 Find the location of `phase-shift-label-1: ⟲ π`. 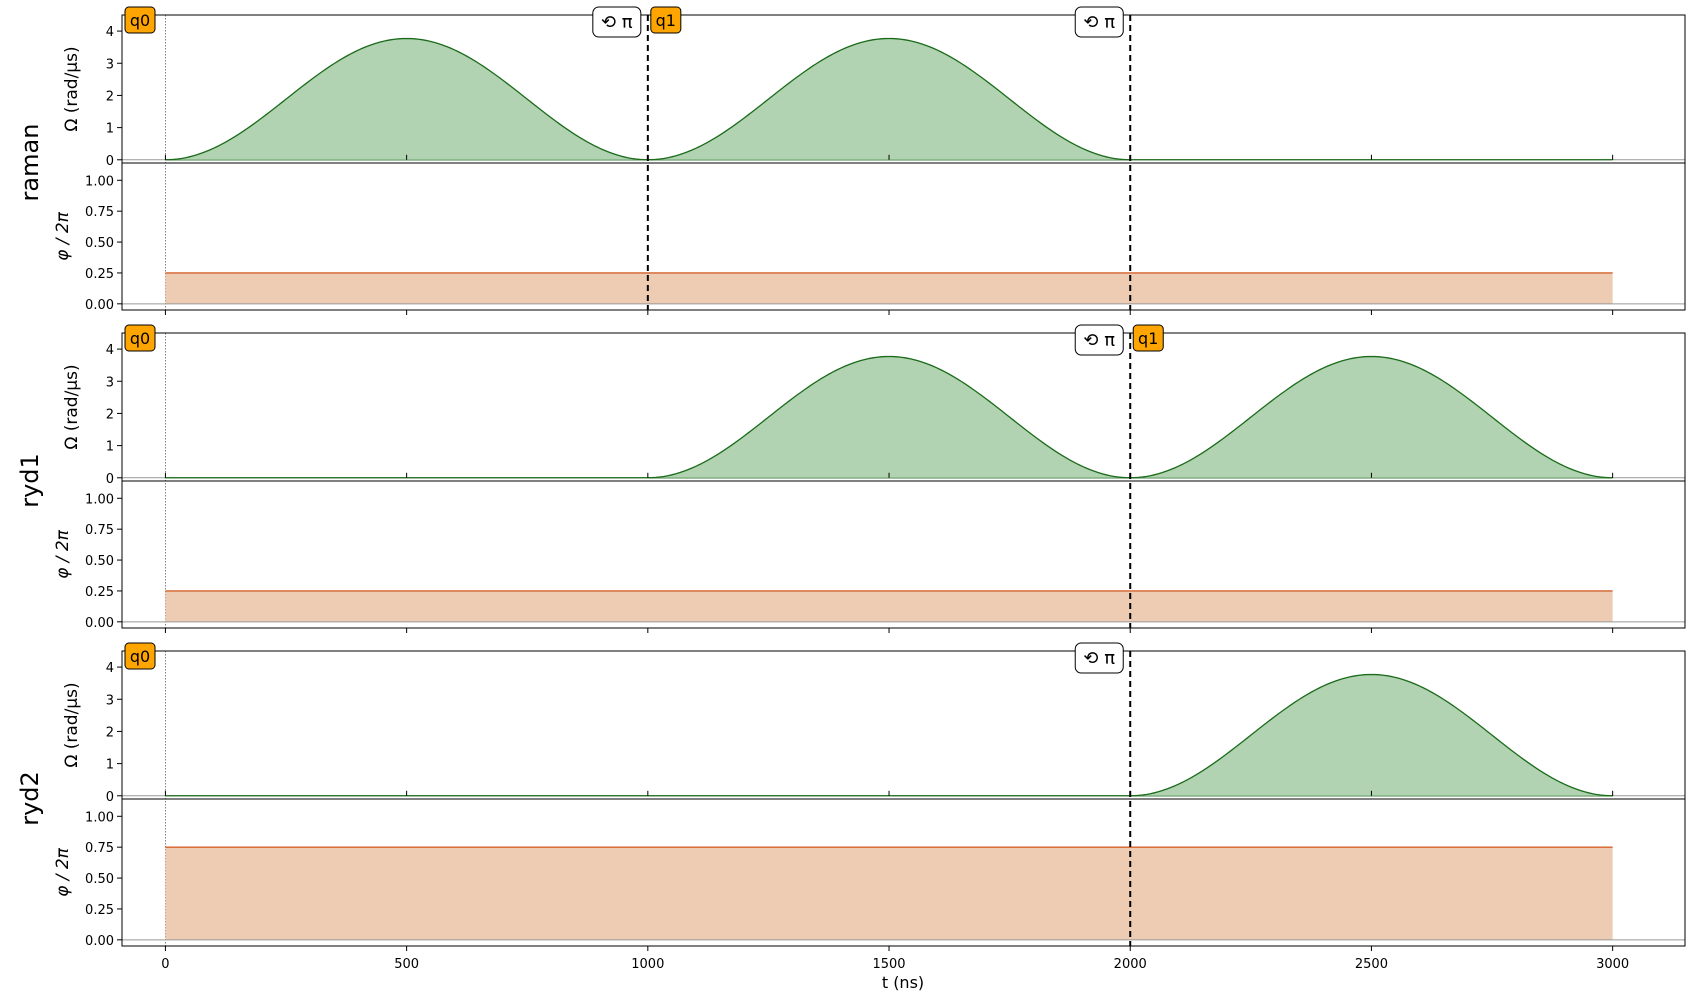

phase-shift-label-1: ⟲ π is located at coordinates (1099, 22).